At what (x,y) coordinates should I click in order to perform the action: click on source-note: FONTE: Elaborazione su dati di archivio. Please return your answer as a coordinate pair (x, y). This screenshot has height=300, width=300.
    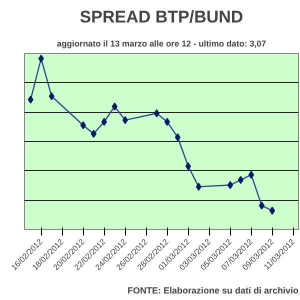
    Looking at the image, I should click on (213, 291).